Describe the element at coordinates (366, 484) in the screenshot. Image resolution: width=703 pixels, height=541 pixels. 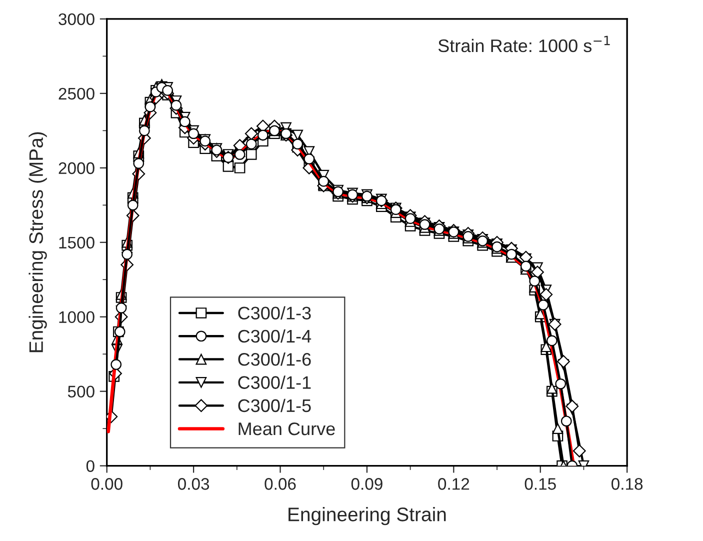
I see `x-tick-label: 0.09` at that location.